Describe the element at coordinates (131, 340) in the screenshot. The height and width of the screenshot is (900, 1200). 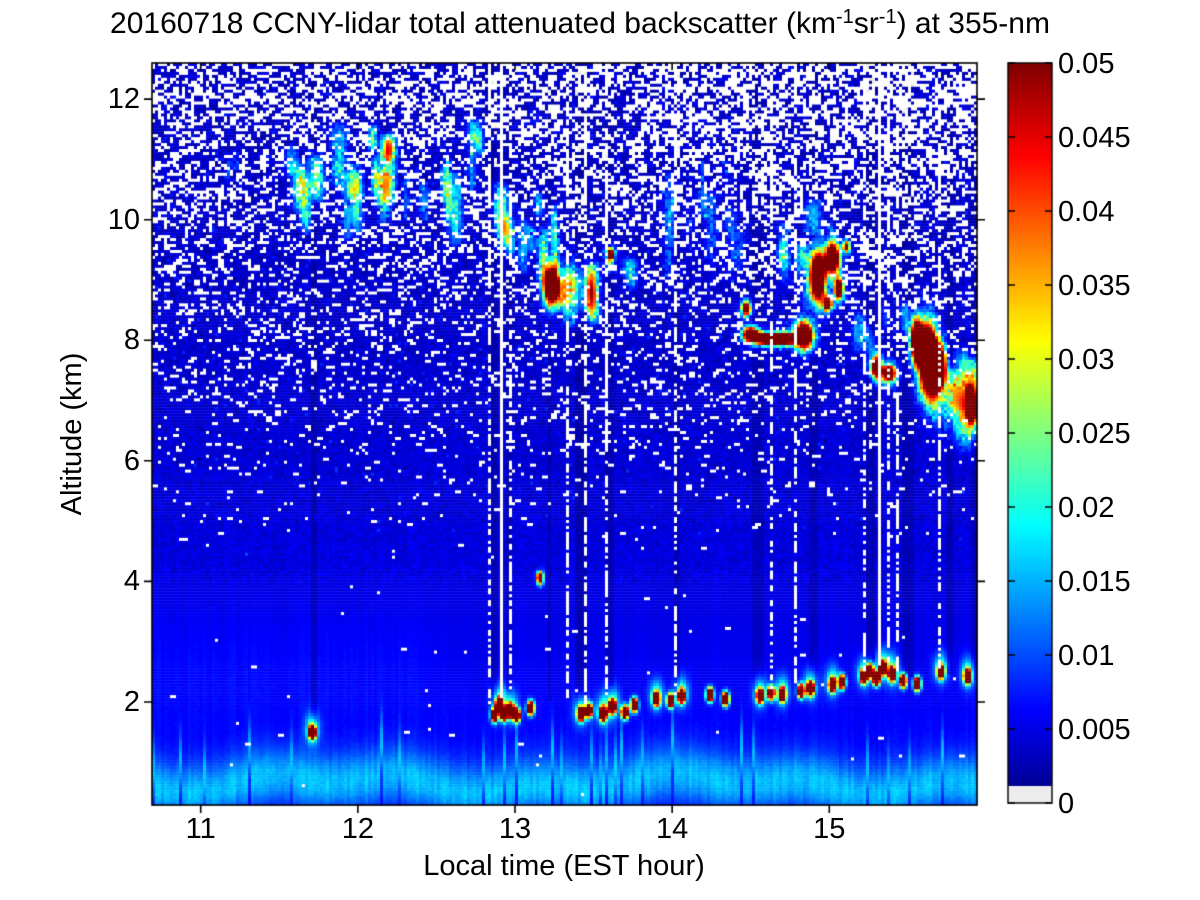
I see `y-tick-label: 8` at that location.